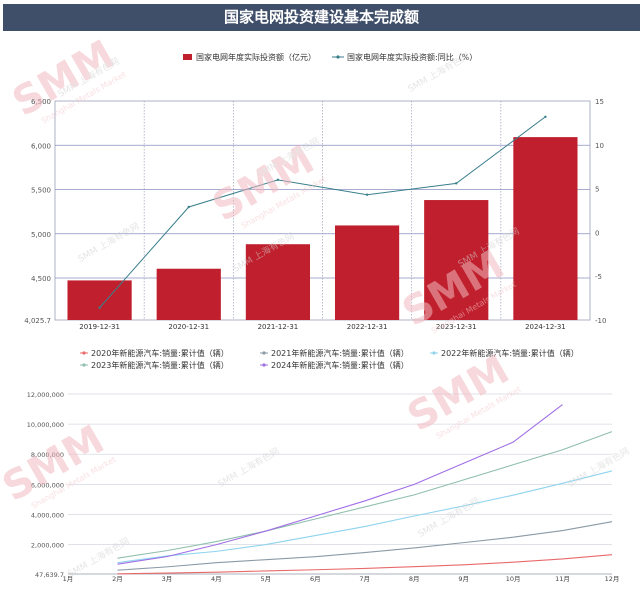  What do you see at coordinates (545, 327) in the screenshot?
I see `x-tick-label: 2024-12-31` at bounding box center [545, 327].